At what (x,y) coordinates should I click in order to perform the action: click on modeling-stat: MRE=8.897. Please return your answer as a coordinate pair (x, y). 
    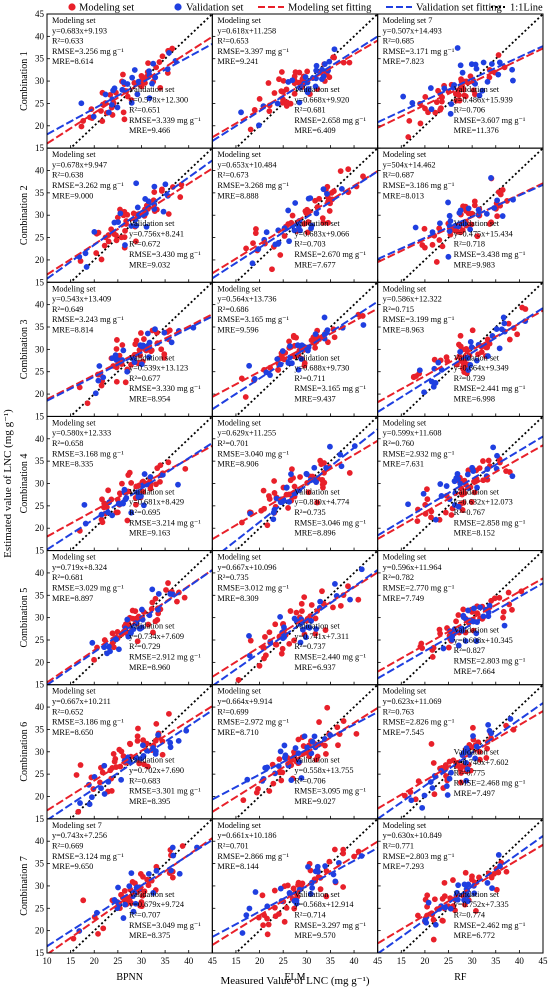
    Looking at the image, I should click on (72, 598).